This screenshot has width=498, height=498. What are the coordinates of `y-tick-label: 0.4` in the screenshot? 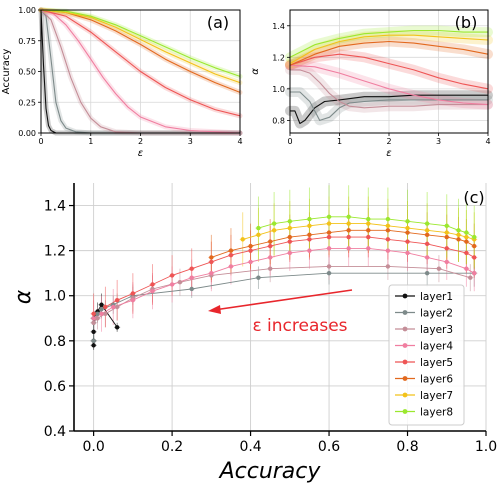 It's located at (55, 432).